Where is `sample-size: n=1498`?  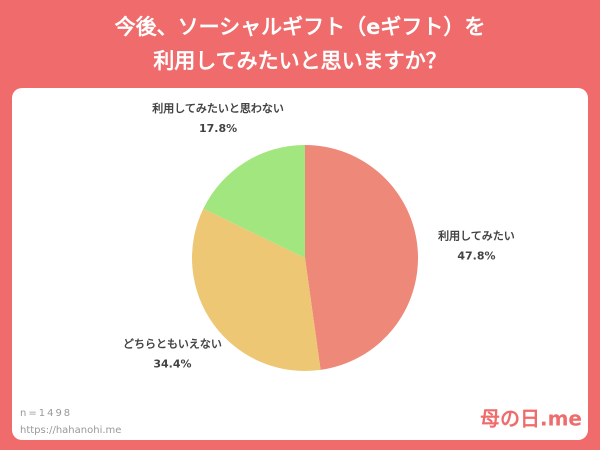 sample-size: n=1498 is located at coordinates (46, 413).